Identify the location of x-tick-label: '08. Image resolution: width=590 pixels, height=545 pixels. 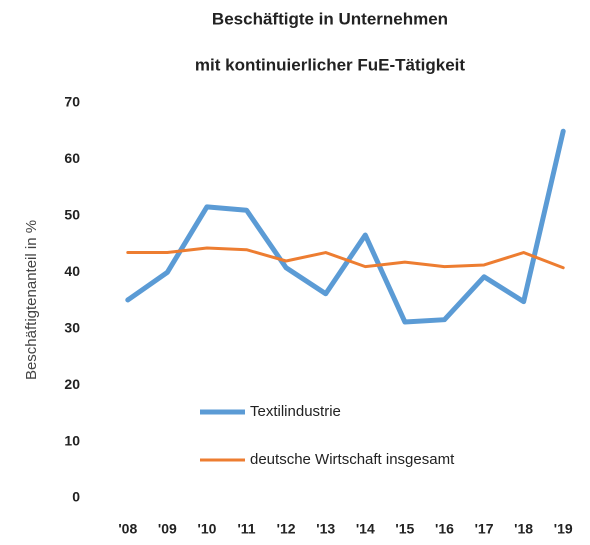
(127, 529).